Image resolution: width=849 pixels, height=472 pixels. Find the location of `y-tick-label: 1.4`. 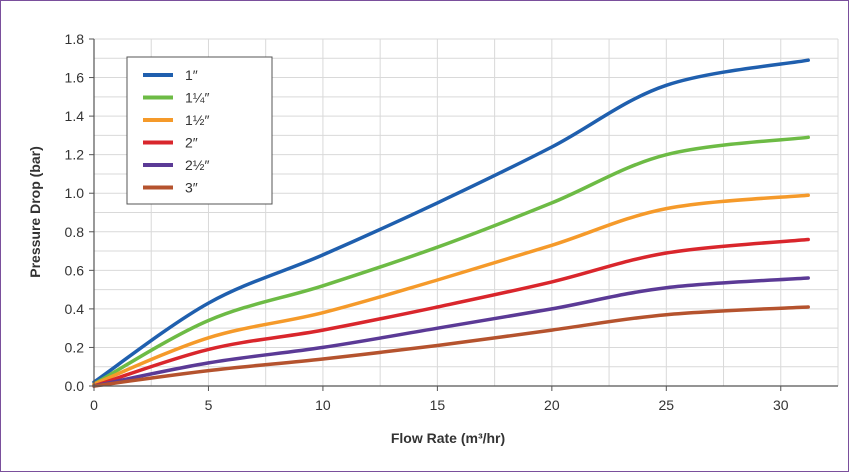

y-tick-label: 1.4 is located at coordinates (75, 116).